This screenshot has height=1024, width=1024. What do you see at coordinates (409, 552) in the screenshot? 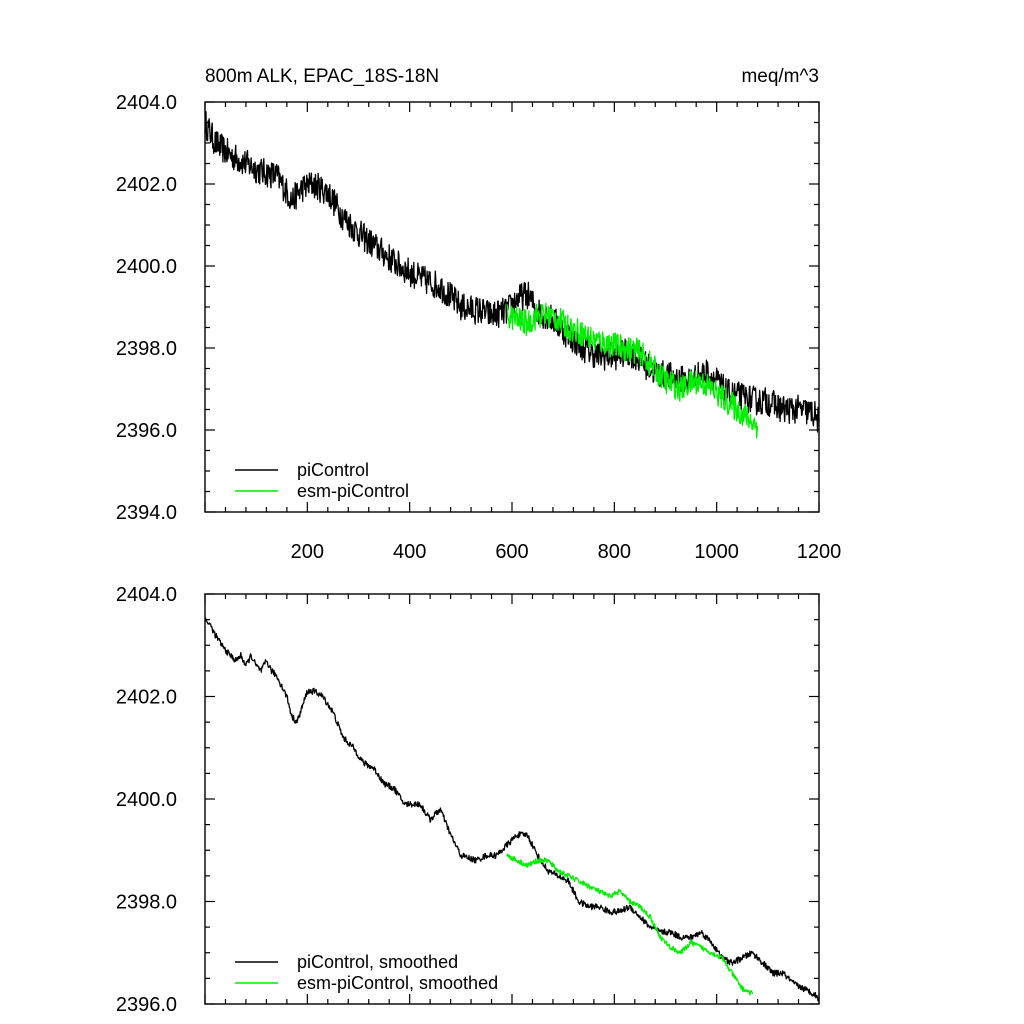
I see `x-tick-label: 400` at bounding box center [409, 552].